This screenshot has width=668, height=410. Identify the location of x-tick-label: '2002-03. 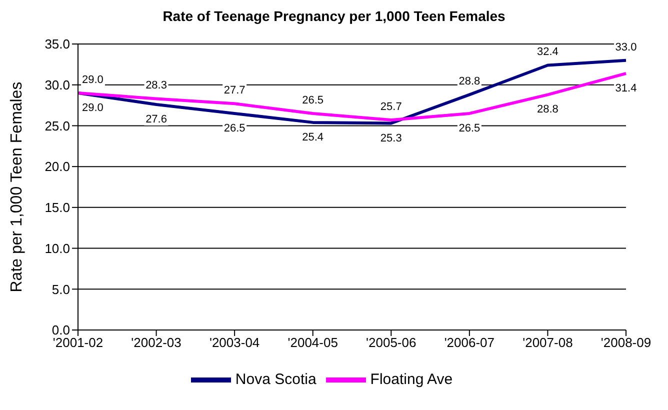
(156, 342).